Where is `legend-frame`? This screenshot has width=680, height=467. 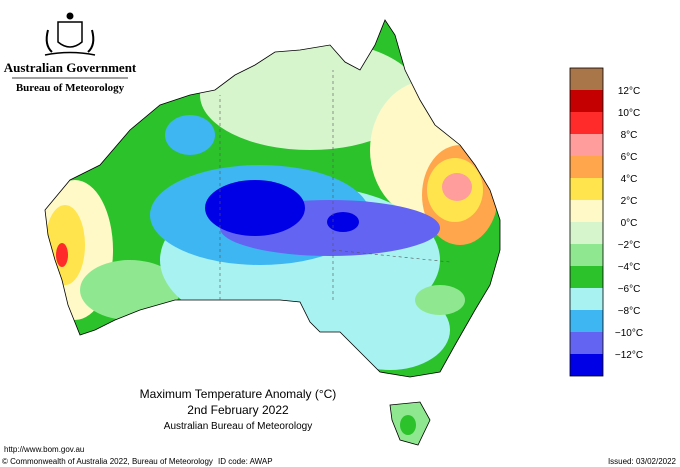
legend-frame is located at coordinates (586, 222).